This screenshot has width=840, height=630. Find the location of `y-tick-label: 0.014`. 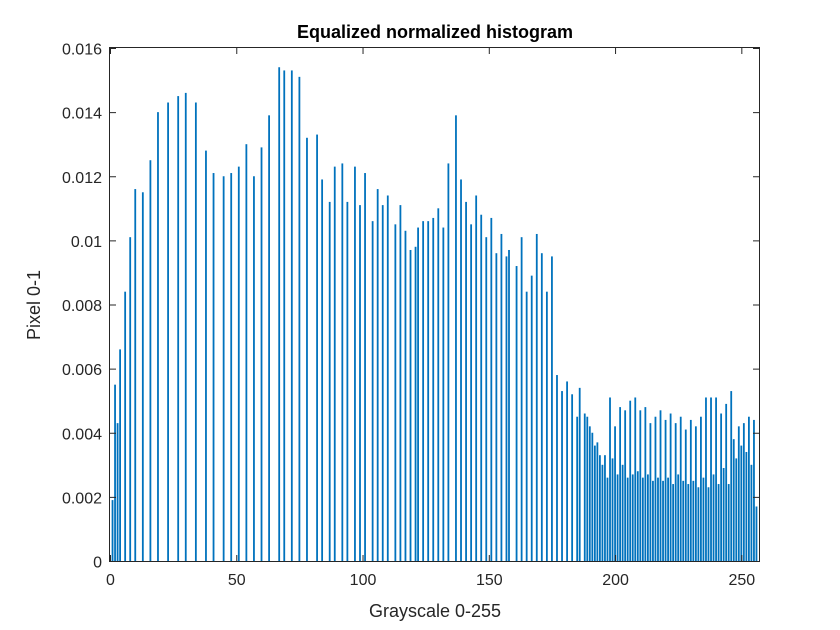

y-tick-label: 0.014 is located at coordinates (82, 114).